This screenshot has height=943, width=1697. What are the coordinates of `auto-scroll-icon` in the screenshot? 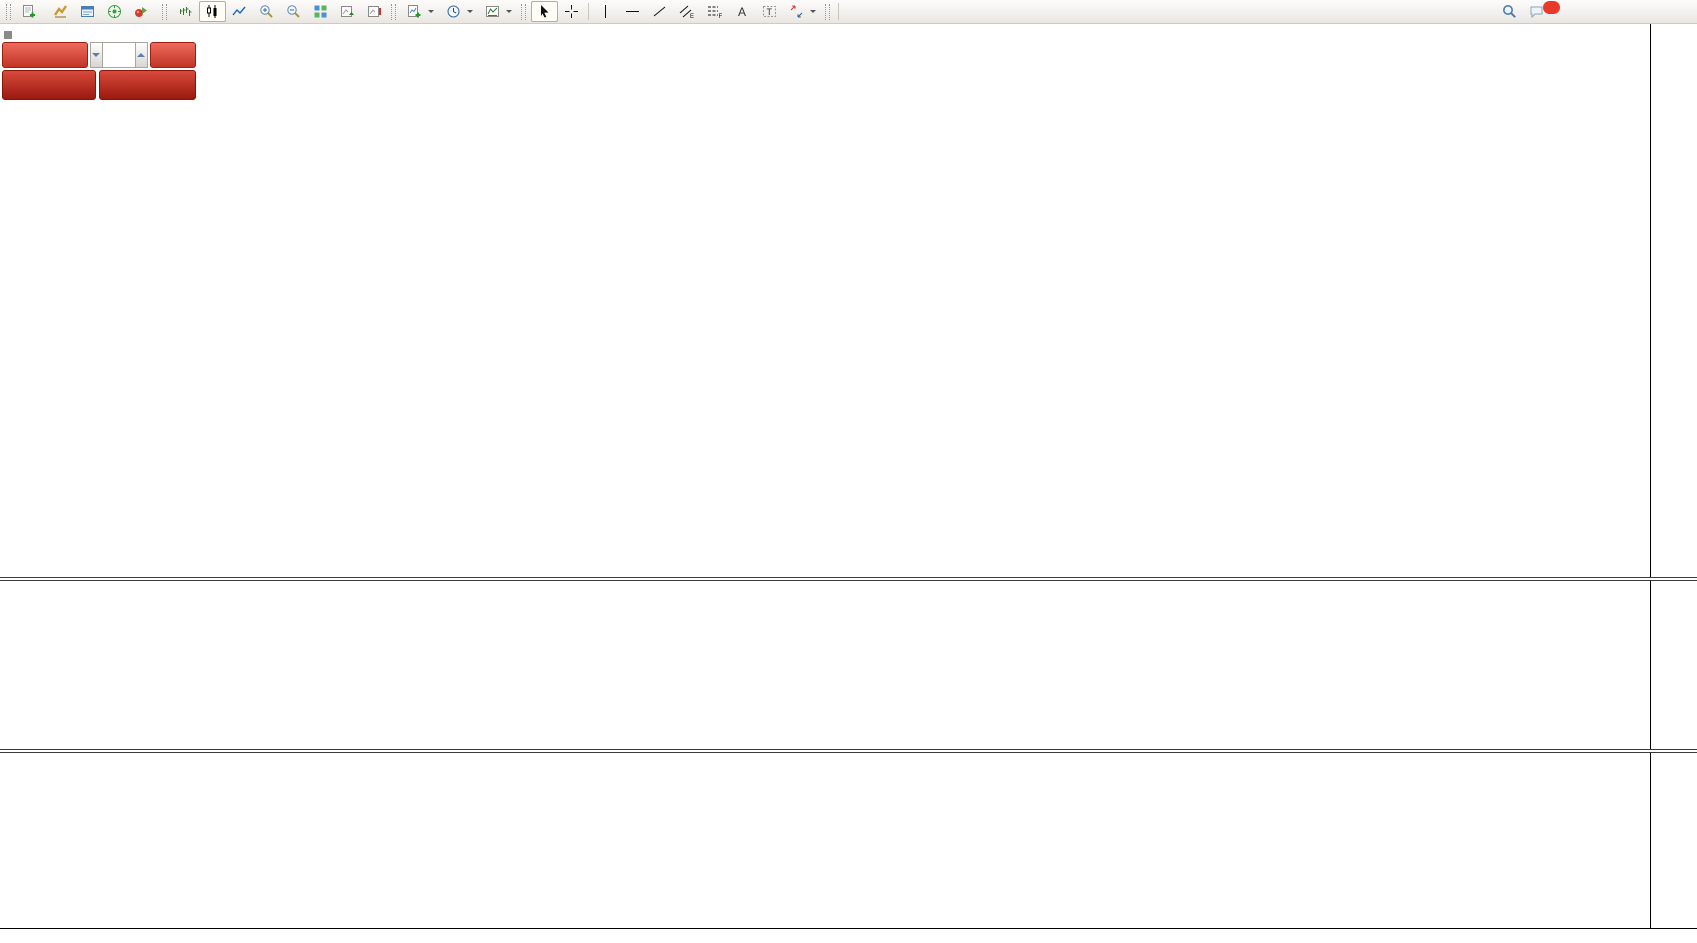 It's located at (347, 11).